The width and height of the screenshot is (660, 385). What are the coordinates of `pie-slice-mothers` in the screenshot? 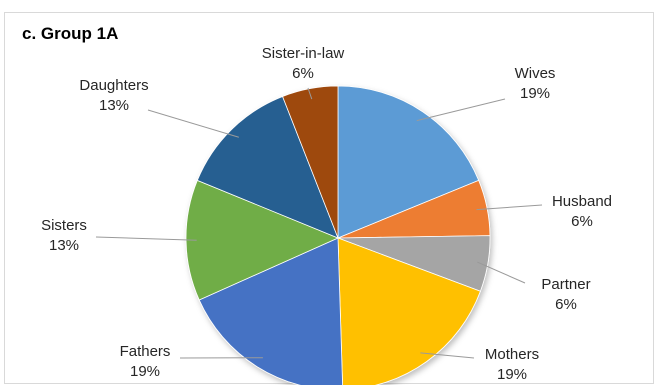 It's located at (409, 311).